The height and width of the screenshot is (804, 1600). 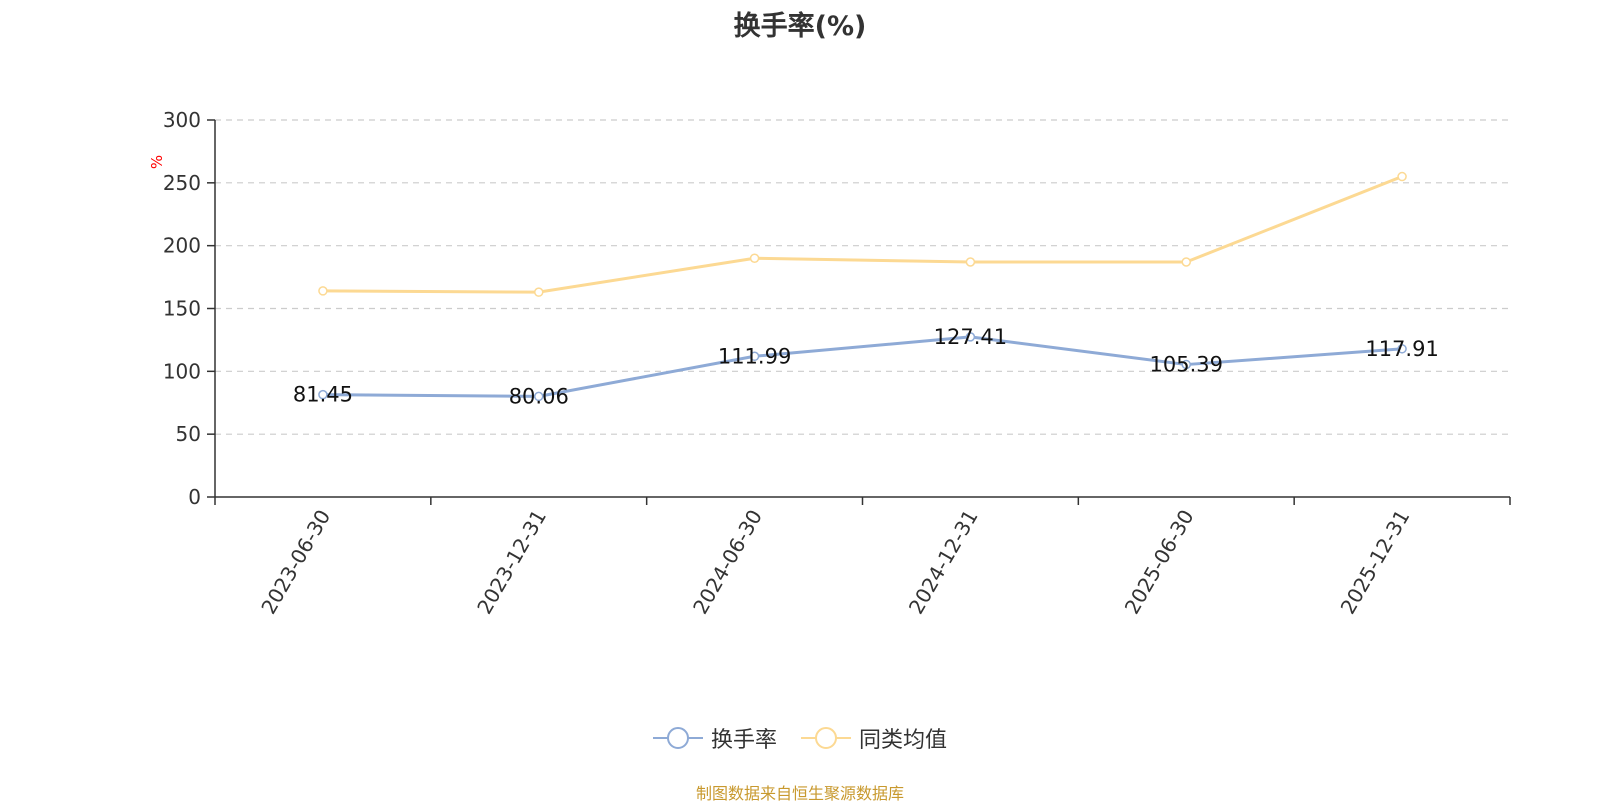 I want to click on legend-item-series2: 同类均值, so click(x=874, y=738).